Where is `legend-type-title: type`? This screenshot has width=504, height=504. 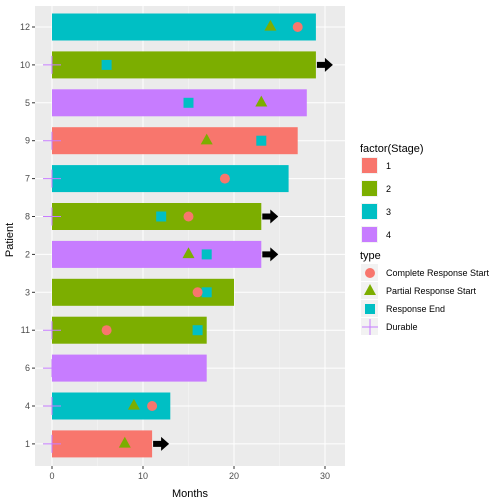 legend-type-title: type is located at coordinates (370, 256).